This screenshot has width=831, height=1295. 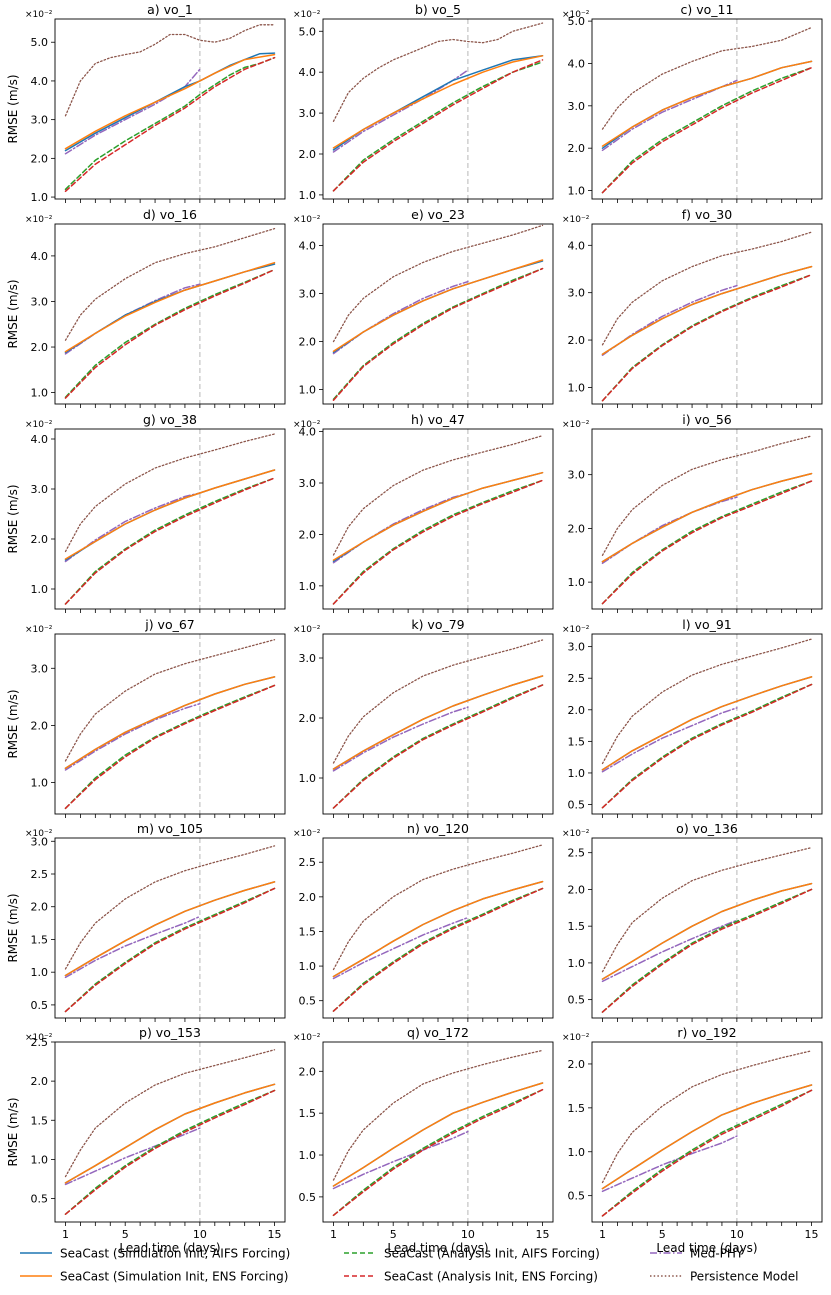 I want to click on subplot-title: c) vo_11, so click(x=707, y=9).